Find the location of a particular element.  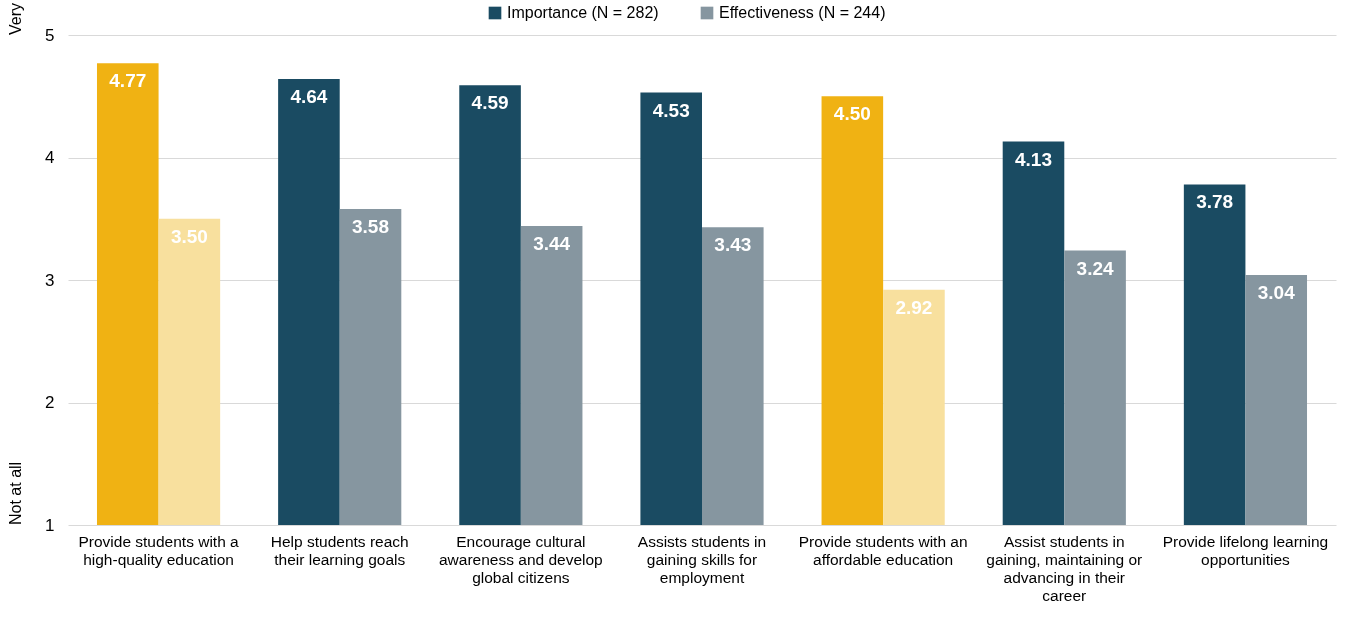

x-tick-label: Help students reach their learning goals is located at coordinates (339, 550).